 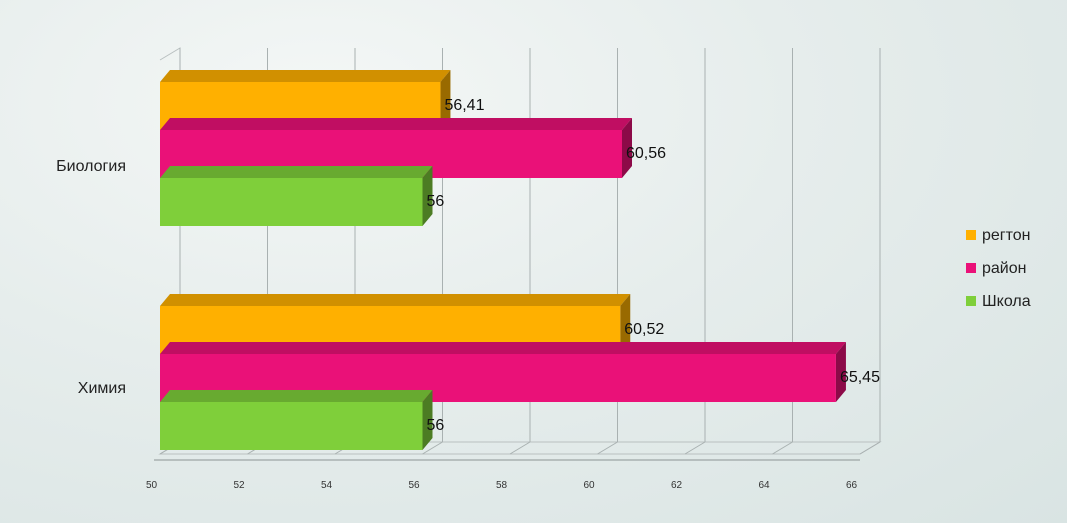 I want to click on x-tick-label: 60, so click(x=590, y=485).